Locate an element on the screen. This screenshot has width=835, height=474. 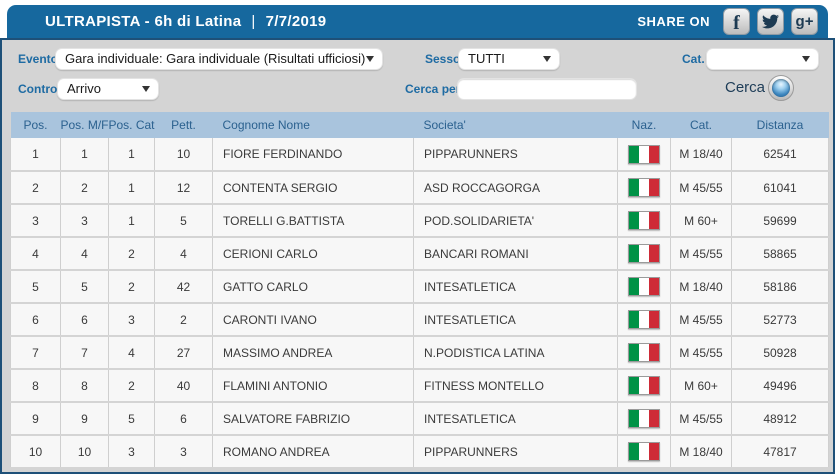
pos-cell: 5 is located at coordinates (35, 287).